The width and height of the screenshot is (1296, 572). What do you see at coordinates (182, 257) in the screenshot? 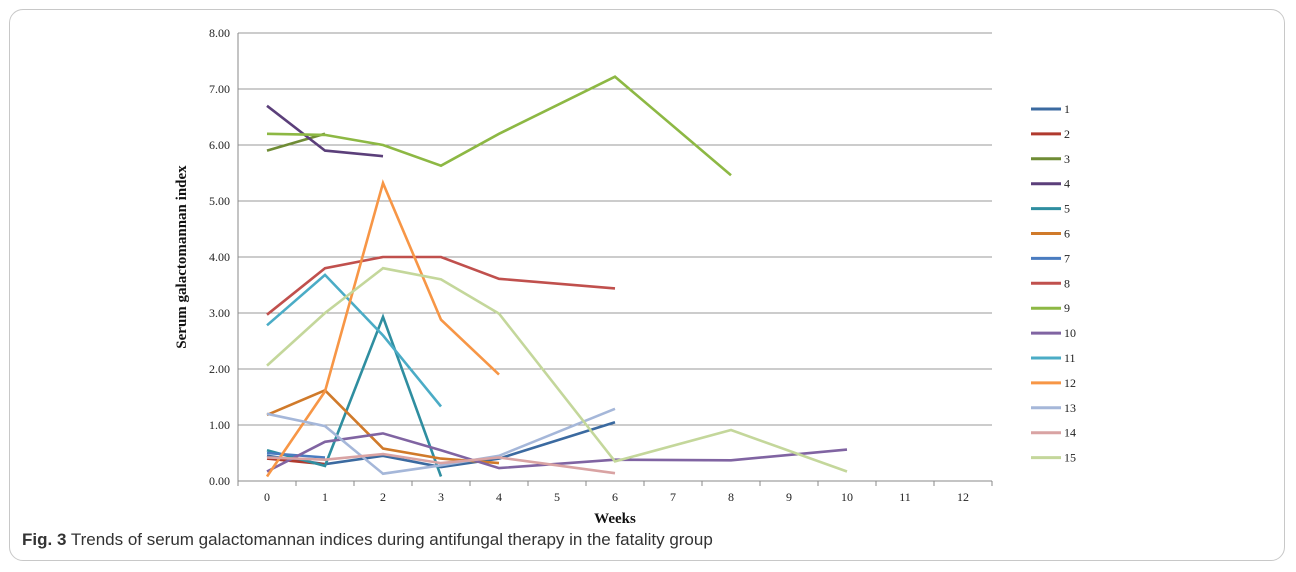
I see `y-axis-title: Serum galactomannan index` at bounding box center [182, 257].